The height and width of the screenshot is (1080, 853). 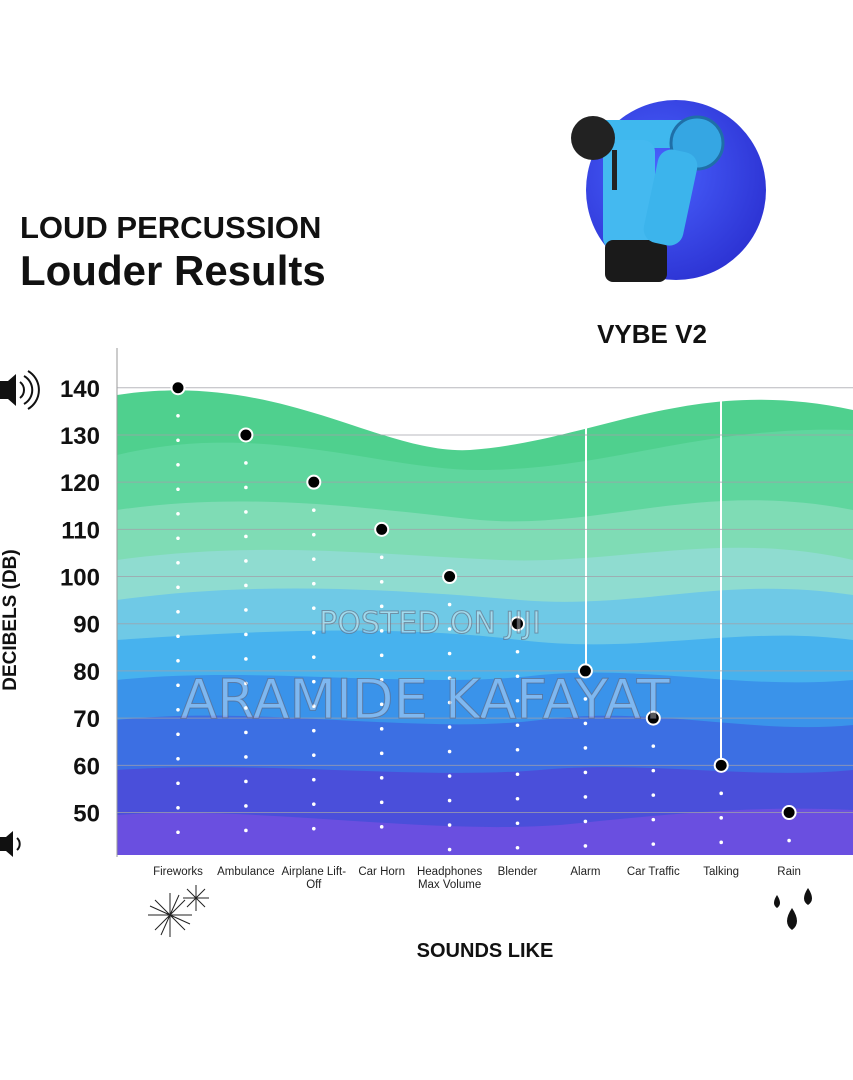 What do you see at coordinates (80, 530) in the screenshot?
I see `y-tick-label: 110` at bounding box center [80, 530].